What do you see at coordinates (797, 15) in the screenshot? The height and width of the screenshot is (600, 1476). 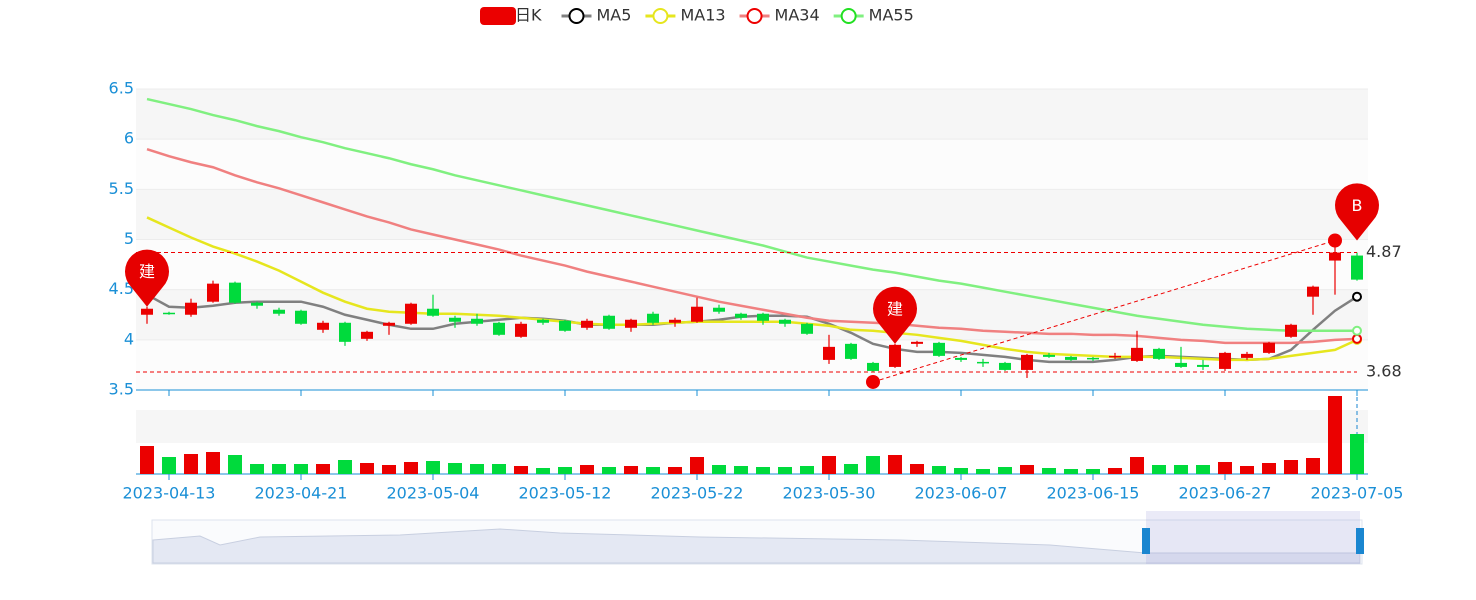 I see `legend-label: MA34` at bounding box center [797, 15].